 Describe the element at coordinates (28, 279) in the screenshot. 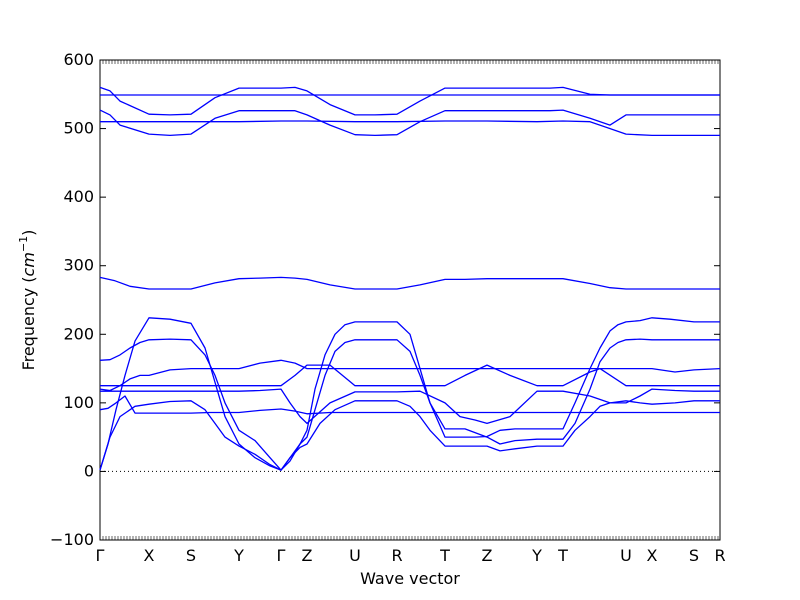

I see `y-axis-label-paren-open: (` at that location.